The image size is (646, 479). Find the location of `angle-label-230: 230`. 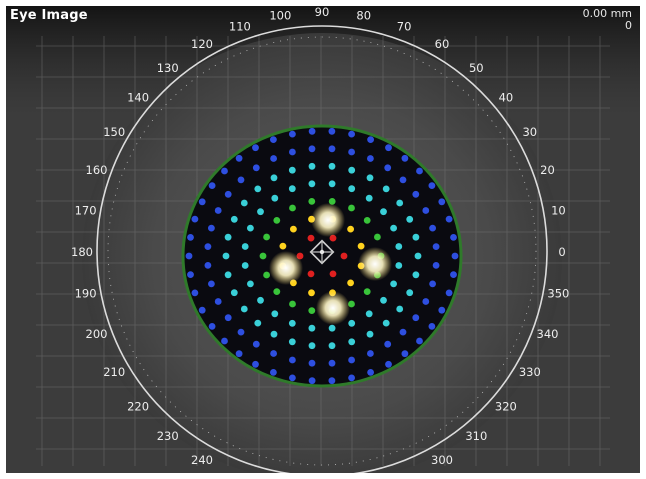

angle-label-230: 230 is located at coordinates (168, 436).